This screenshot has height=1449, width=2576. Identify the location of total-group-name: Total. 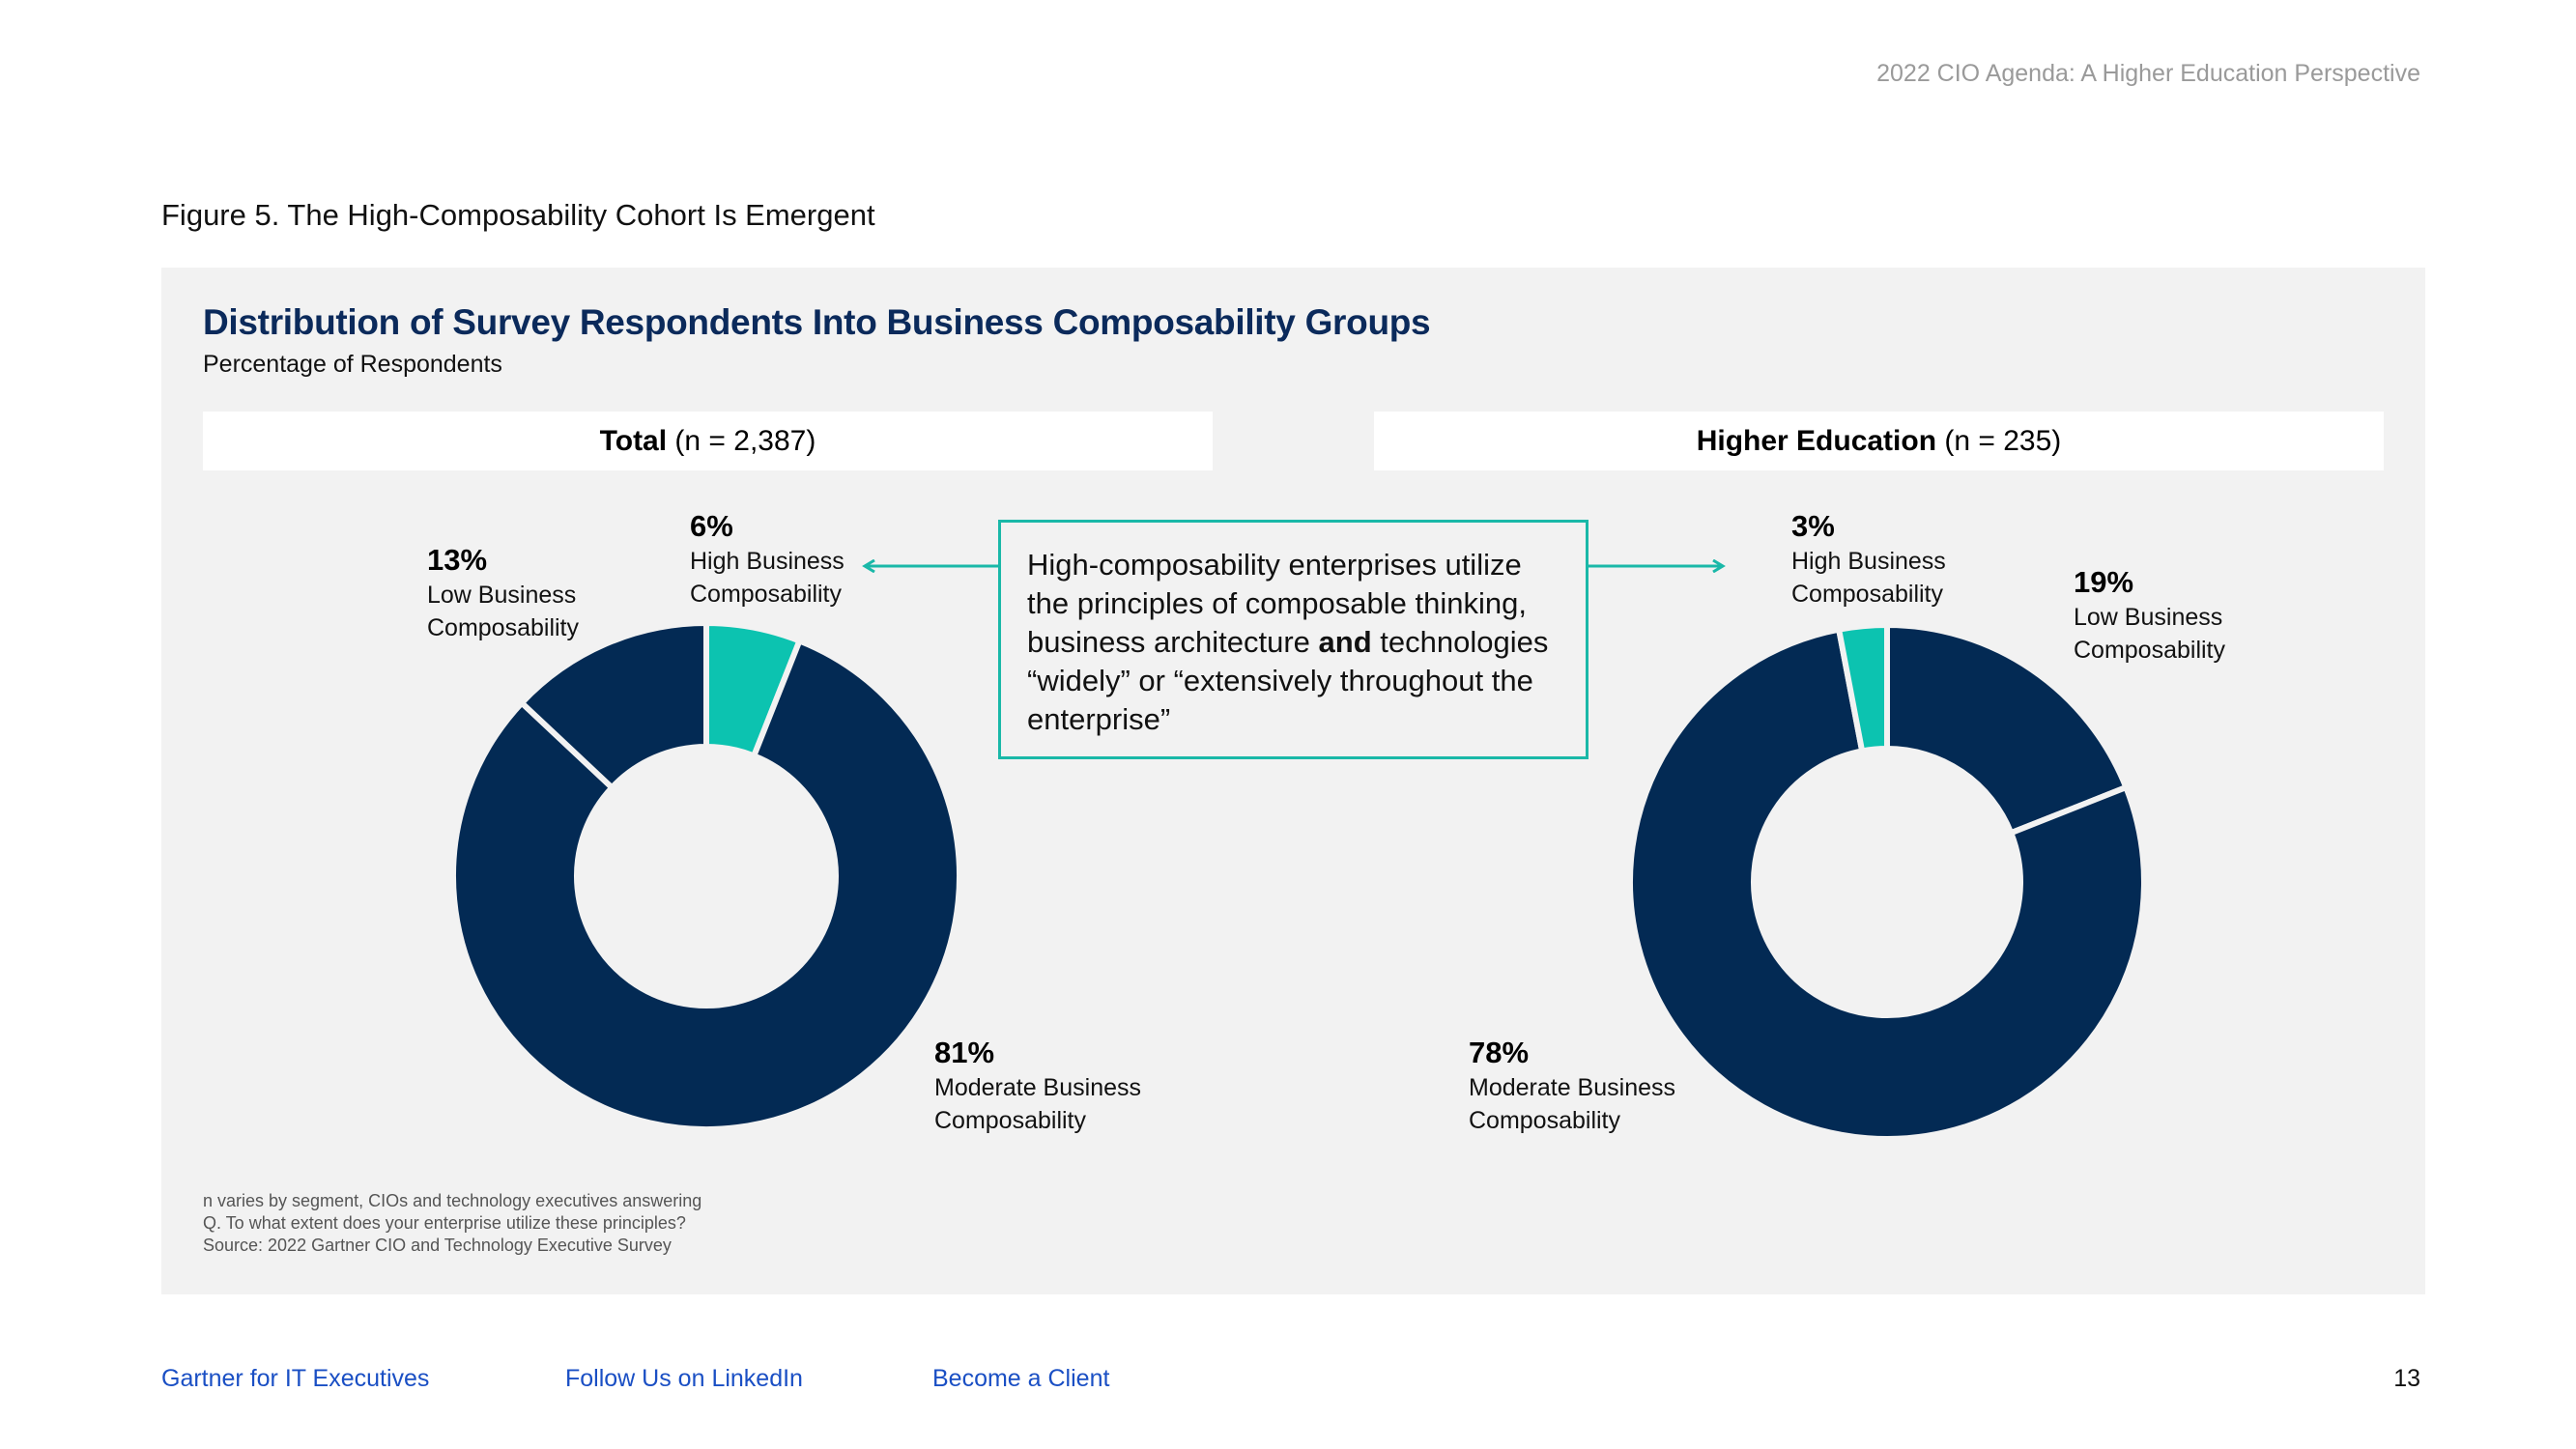
(634, 440).